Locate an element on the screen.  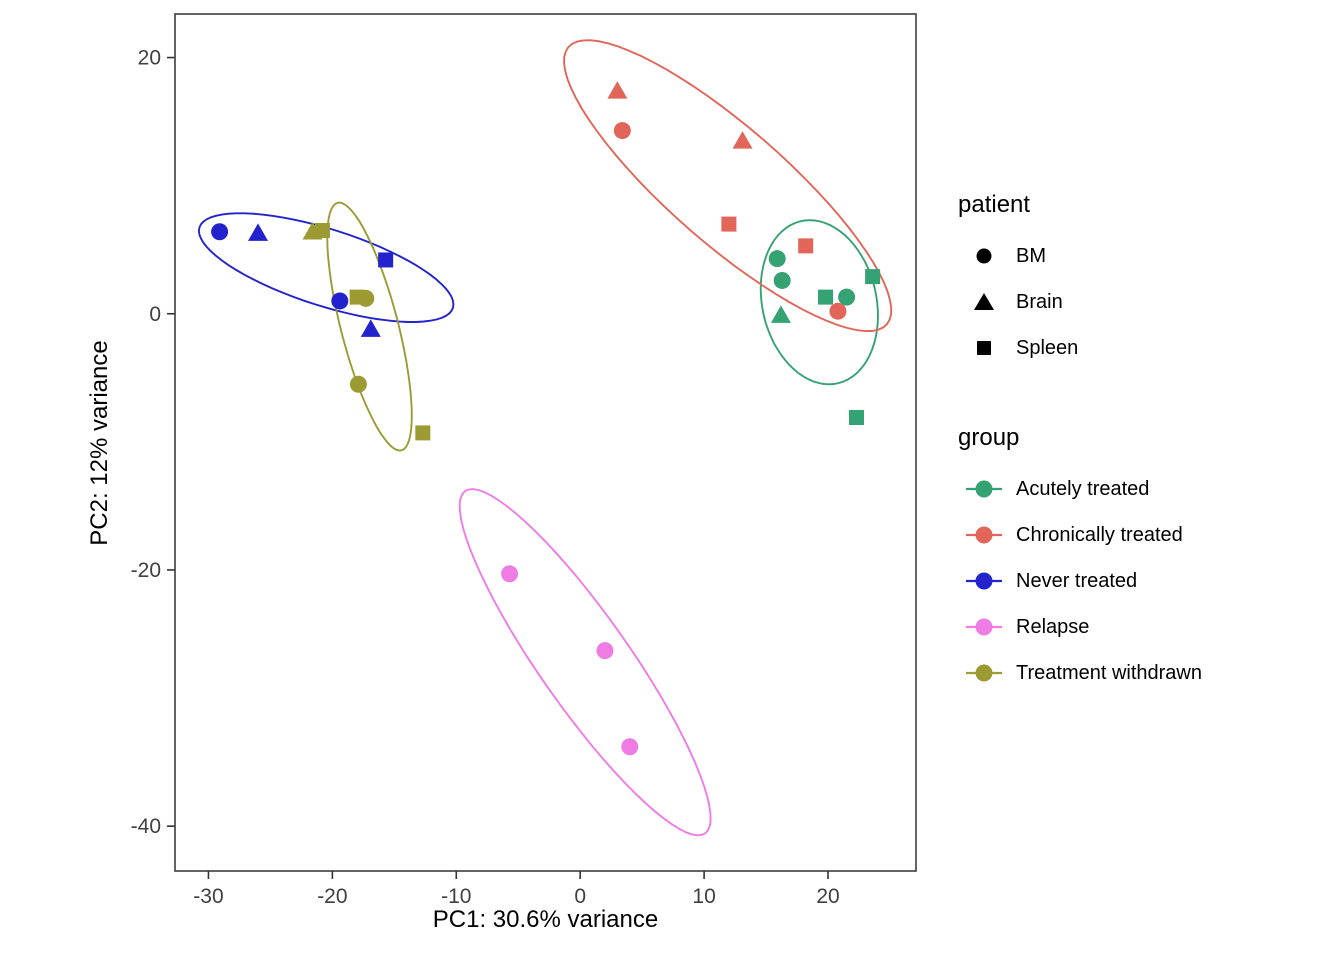
x-tick-label: 0 is located at coordinates (580, 896).